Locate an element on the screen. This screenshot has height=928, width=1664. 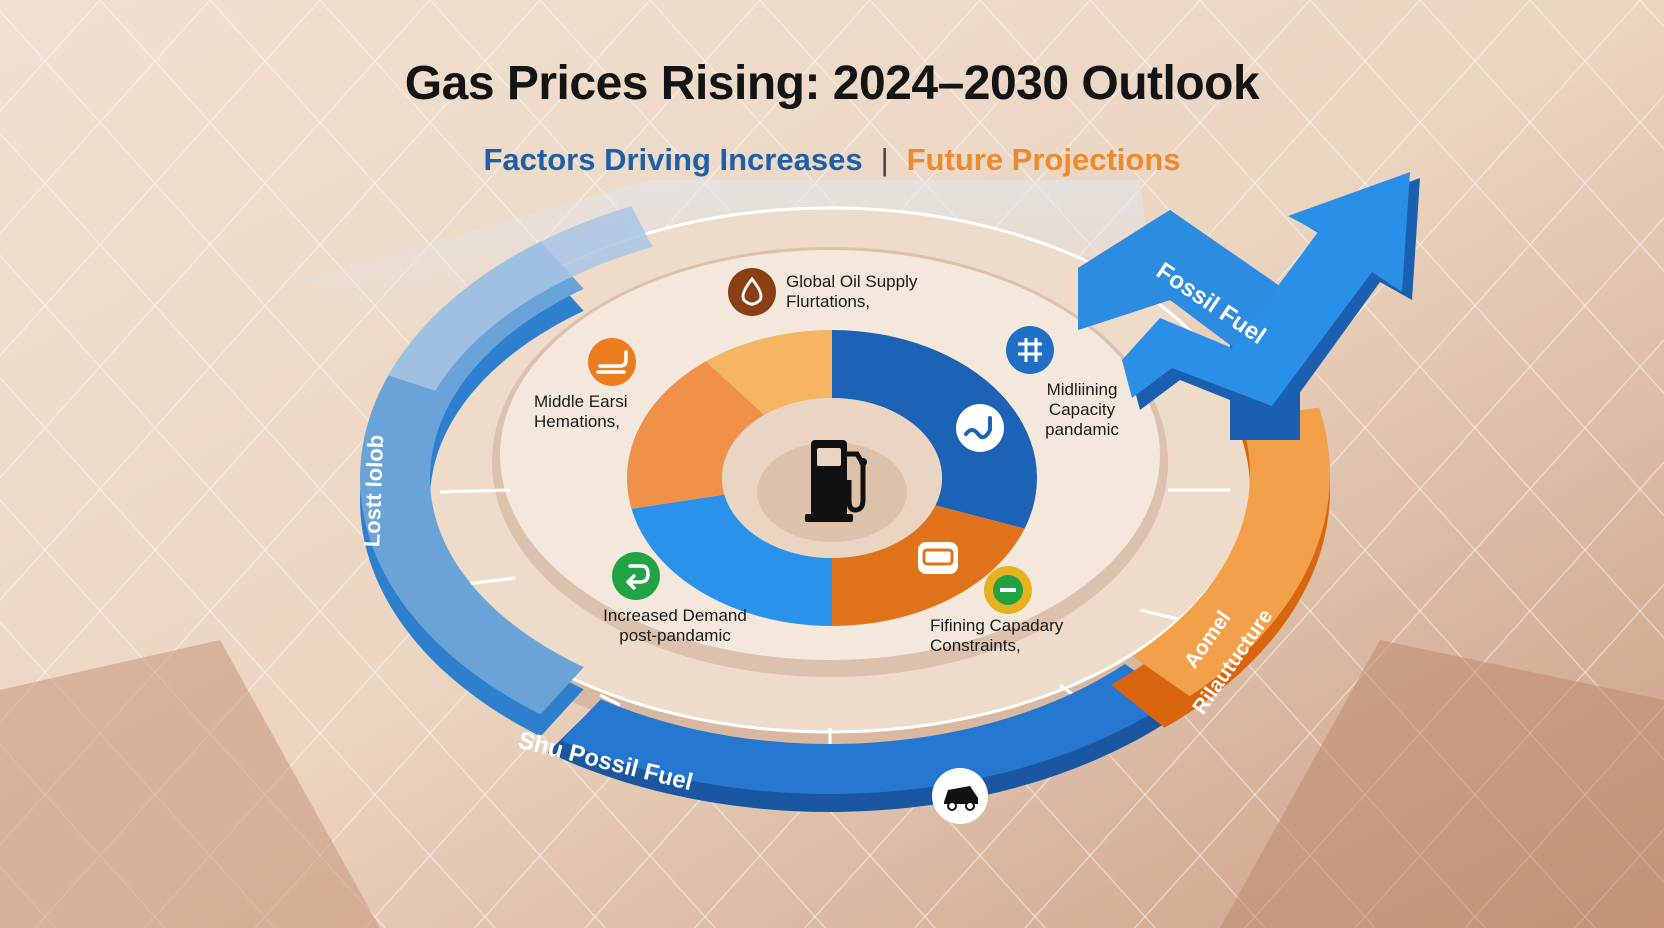
refining-icon is located at coordinates (1008, 590).